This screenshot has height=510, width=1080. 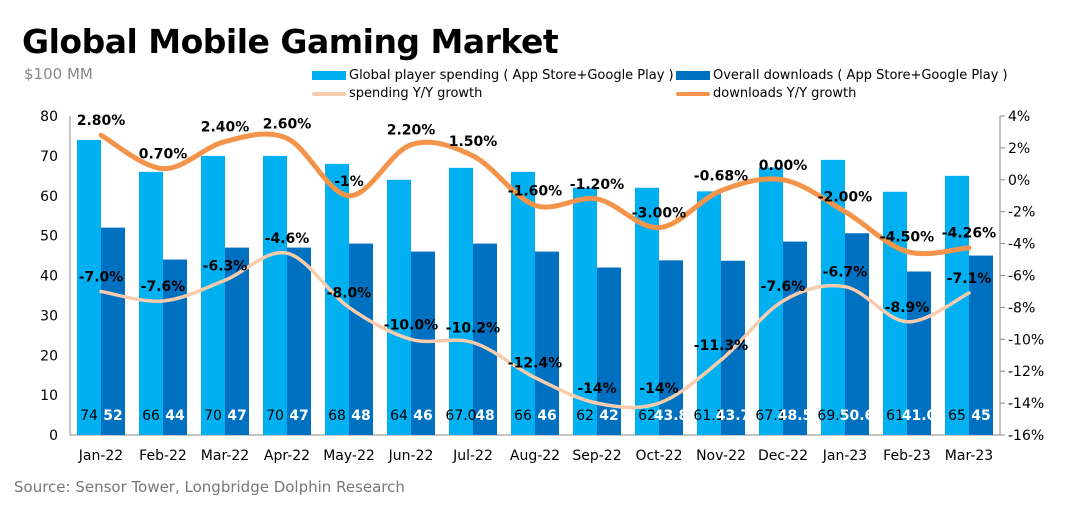 I want to click on bar-label-spending: 64, so click(x=399, y=416).